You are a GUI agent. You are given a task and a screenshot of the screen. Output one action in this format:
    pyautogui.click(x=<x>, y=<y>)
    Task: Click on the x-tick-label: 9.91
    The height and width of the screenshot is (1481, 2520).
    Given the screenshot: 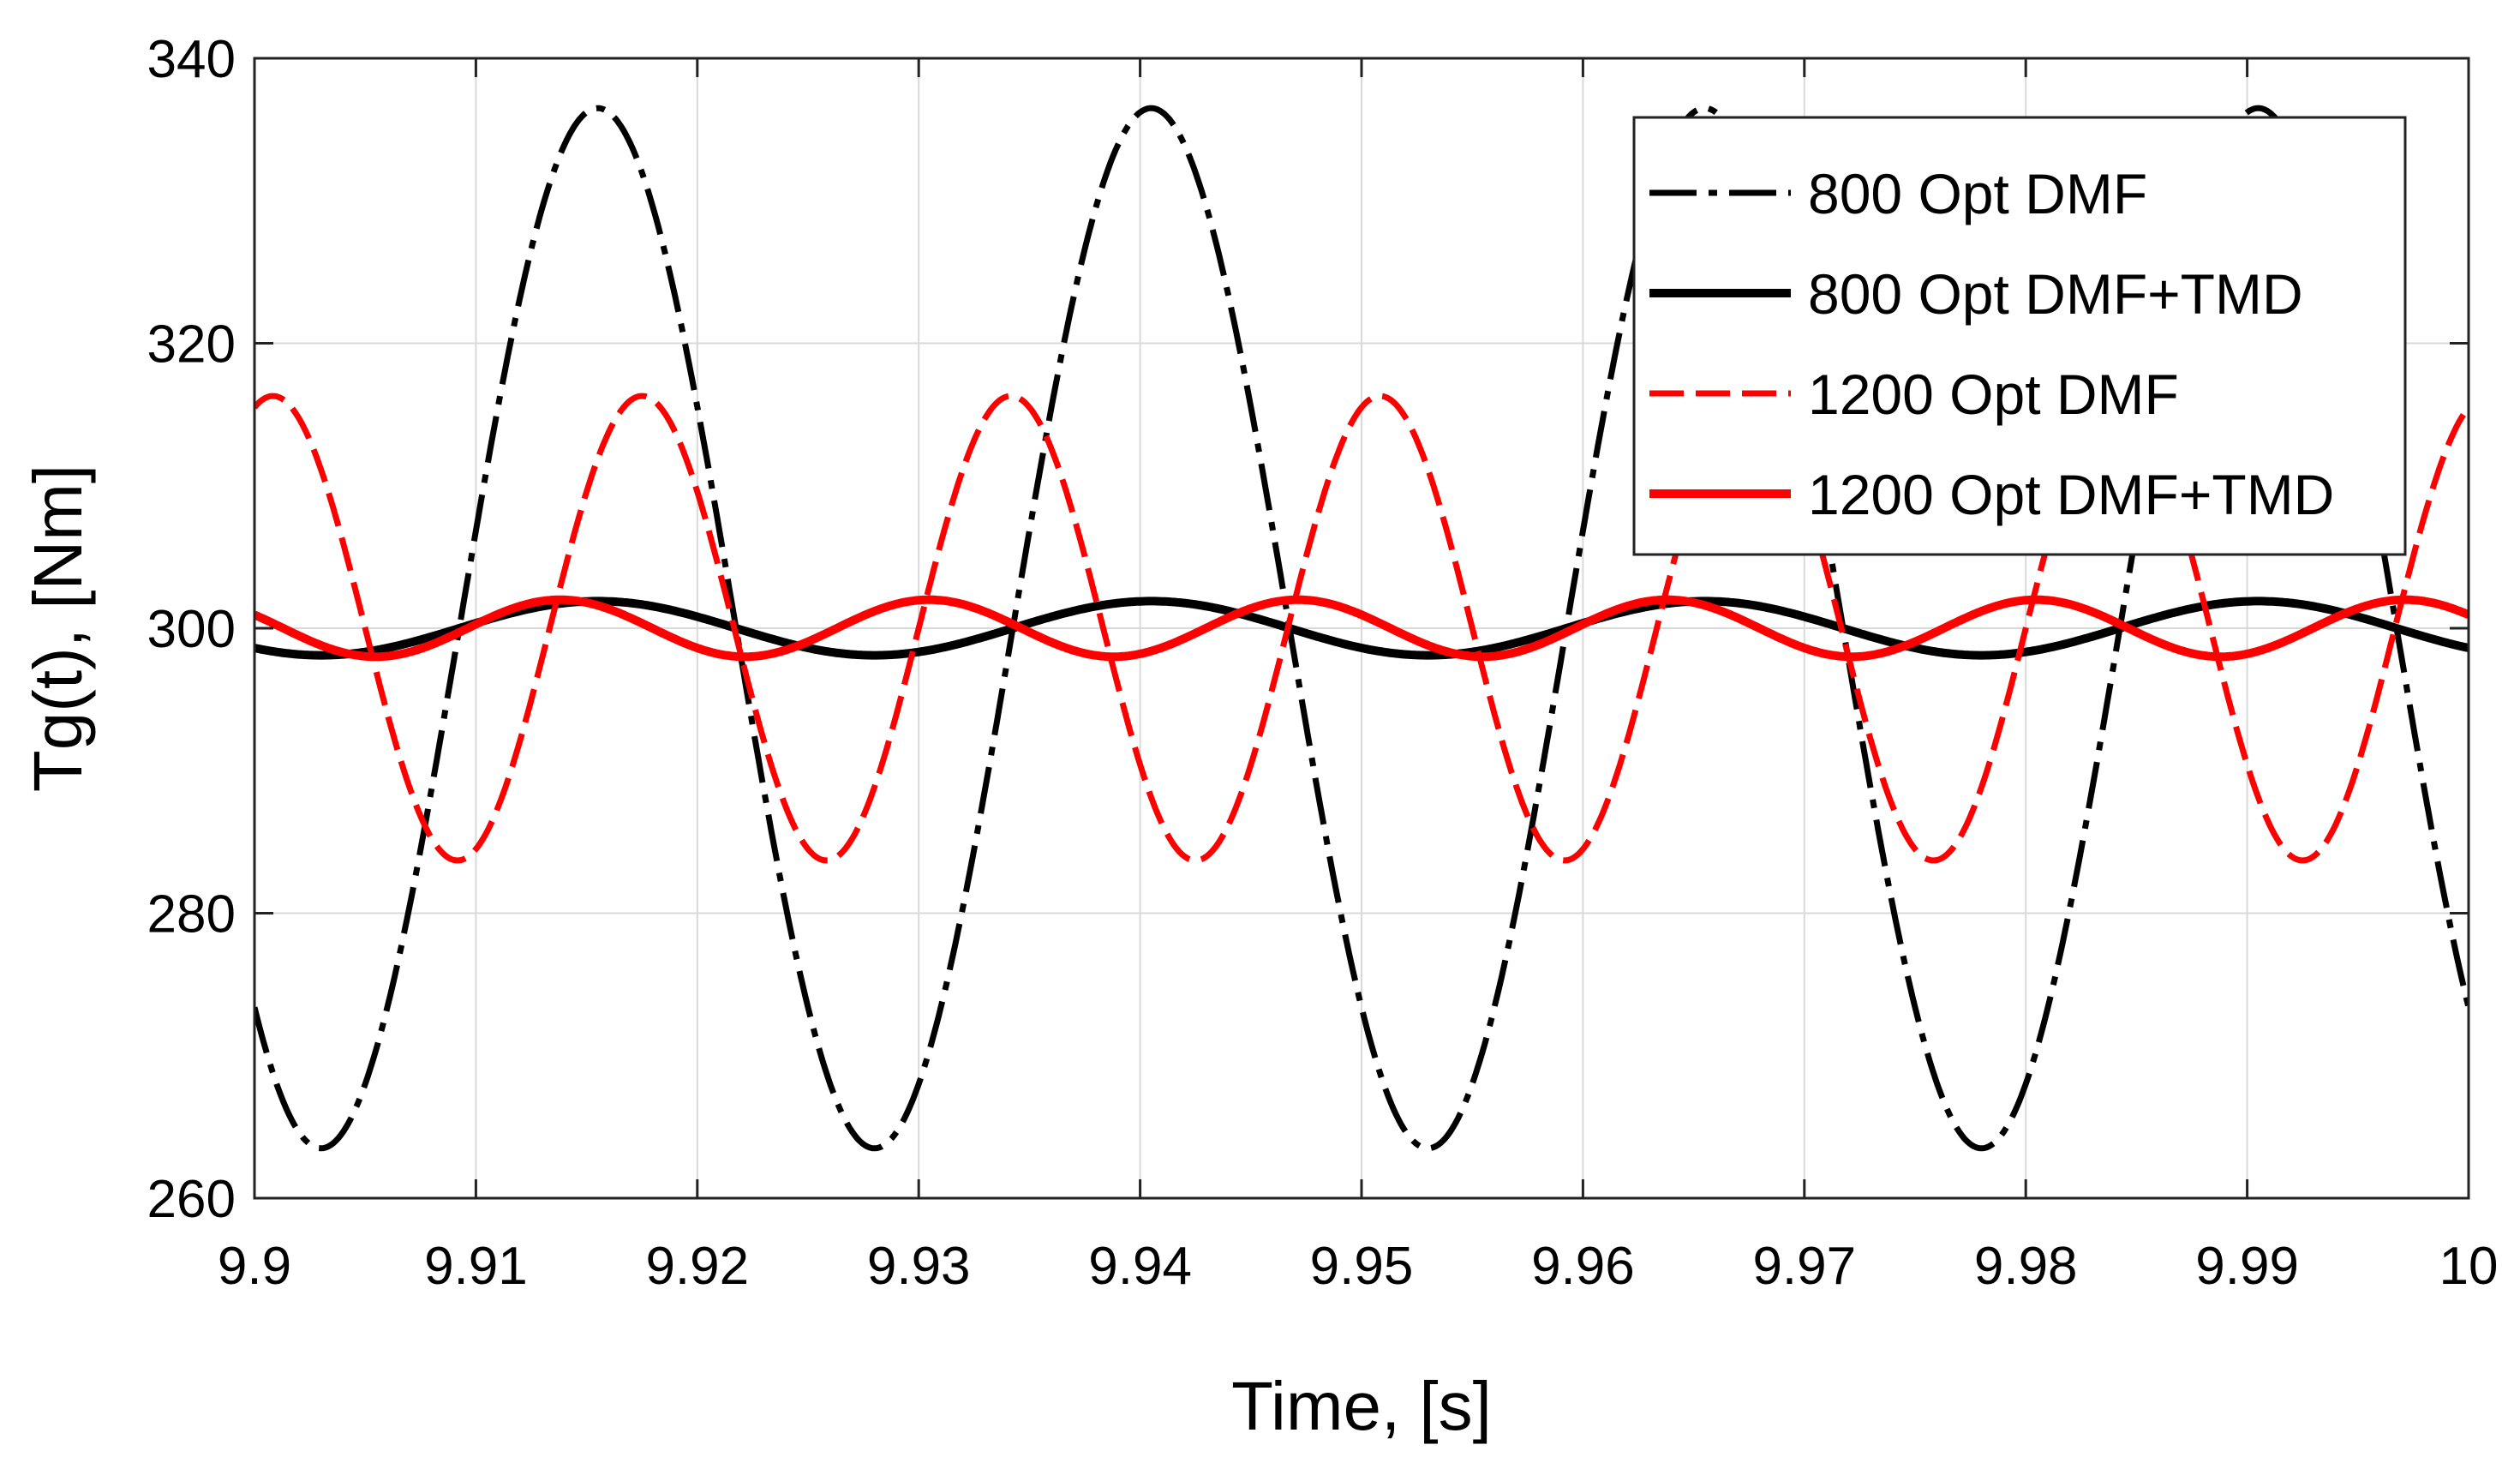 What is the action you would take?
    pyautogui.click(x=476, y=1266)
    